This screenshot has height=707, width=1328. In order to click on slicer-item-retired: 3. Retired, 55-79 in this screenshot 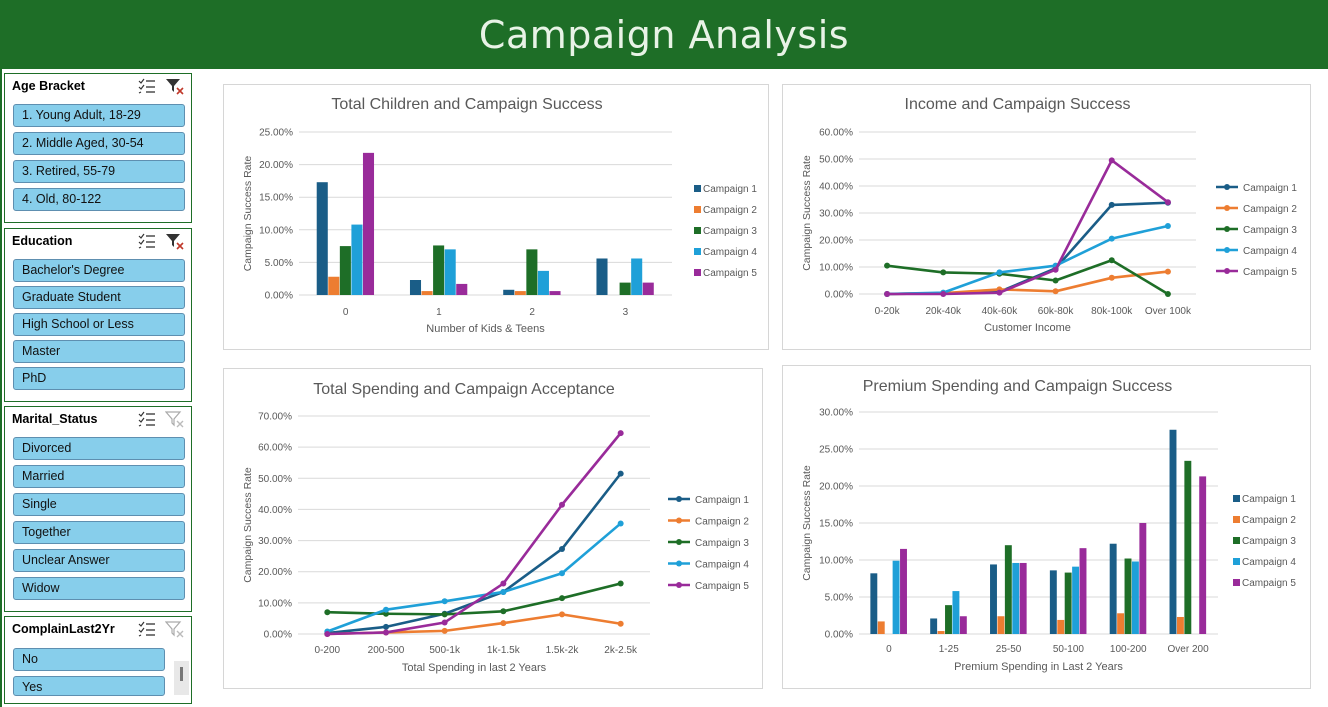, I will do `click(99, 171)`.